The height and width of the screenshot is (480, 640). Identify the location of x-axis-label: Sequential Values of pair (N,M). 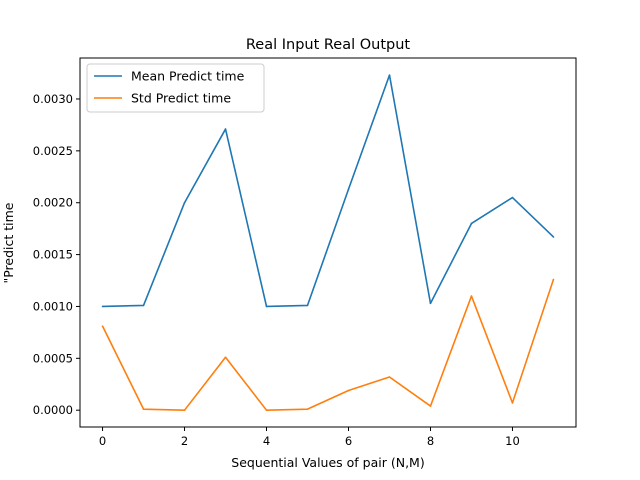
(327, 462).